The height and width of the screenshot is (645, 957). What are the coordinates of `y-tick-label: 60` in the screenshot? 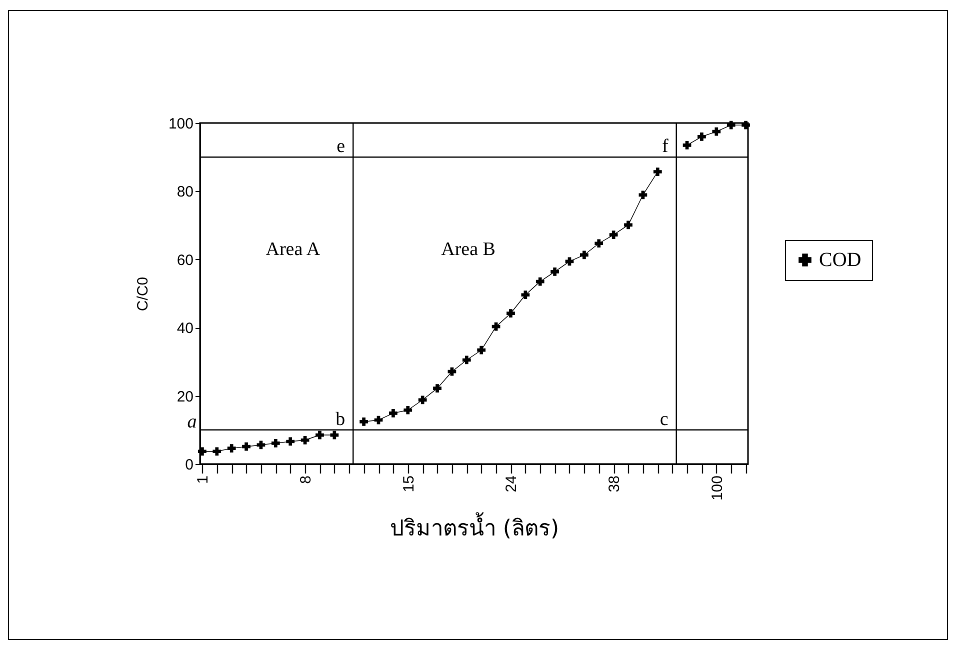 It's located at (185, 260).